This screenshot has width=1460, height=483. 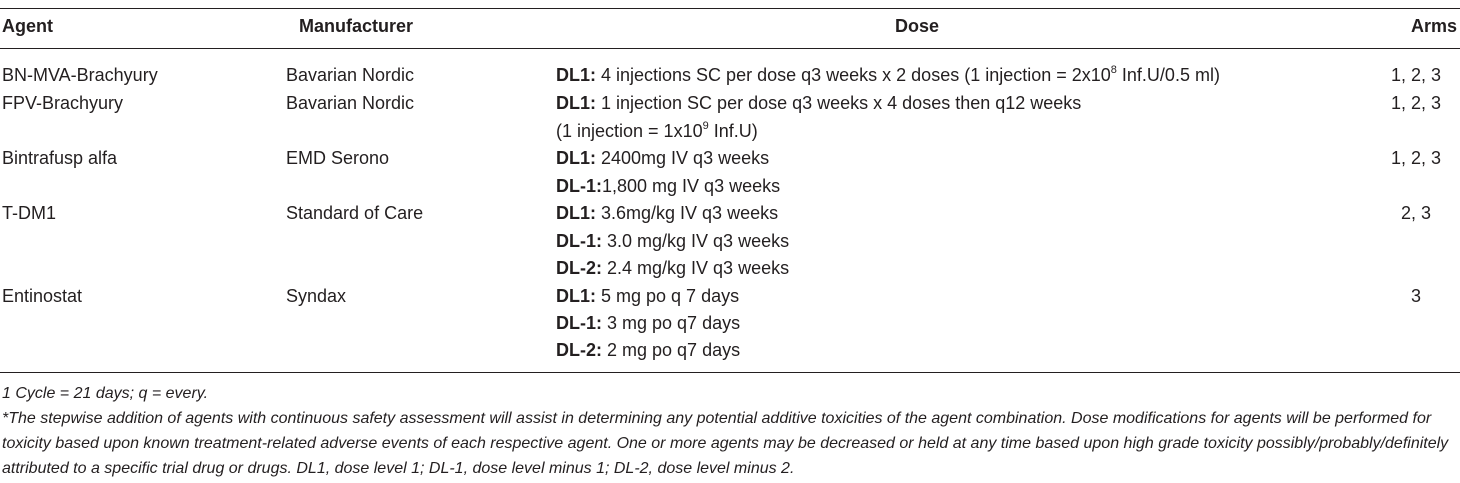 What do you see at coordinates (683, 158) in the screenshot?
I see `dose-text: 2400mg IV q3 weeks` at bounding box center [683, 158].